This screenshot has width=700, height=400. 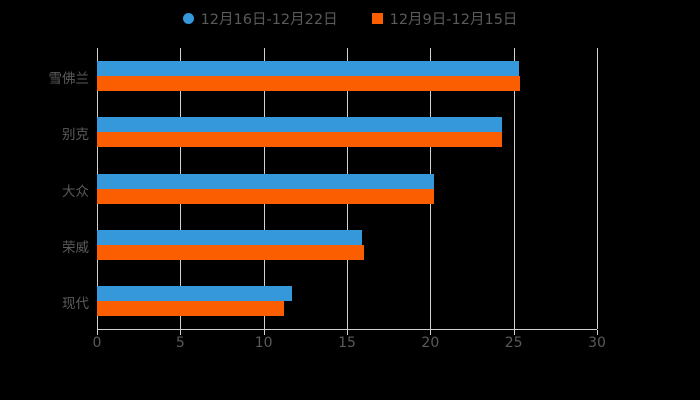 What do you see at coordinates (194, 293) in the screenshot?
I see `bar-现代-series-0` at bounding box center [194, 293].